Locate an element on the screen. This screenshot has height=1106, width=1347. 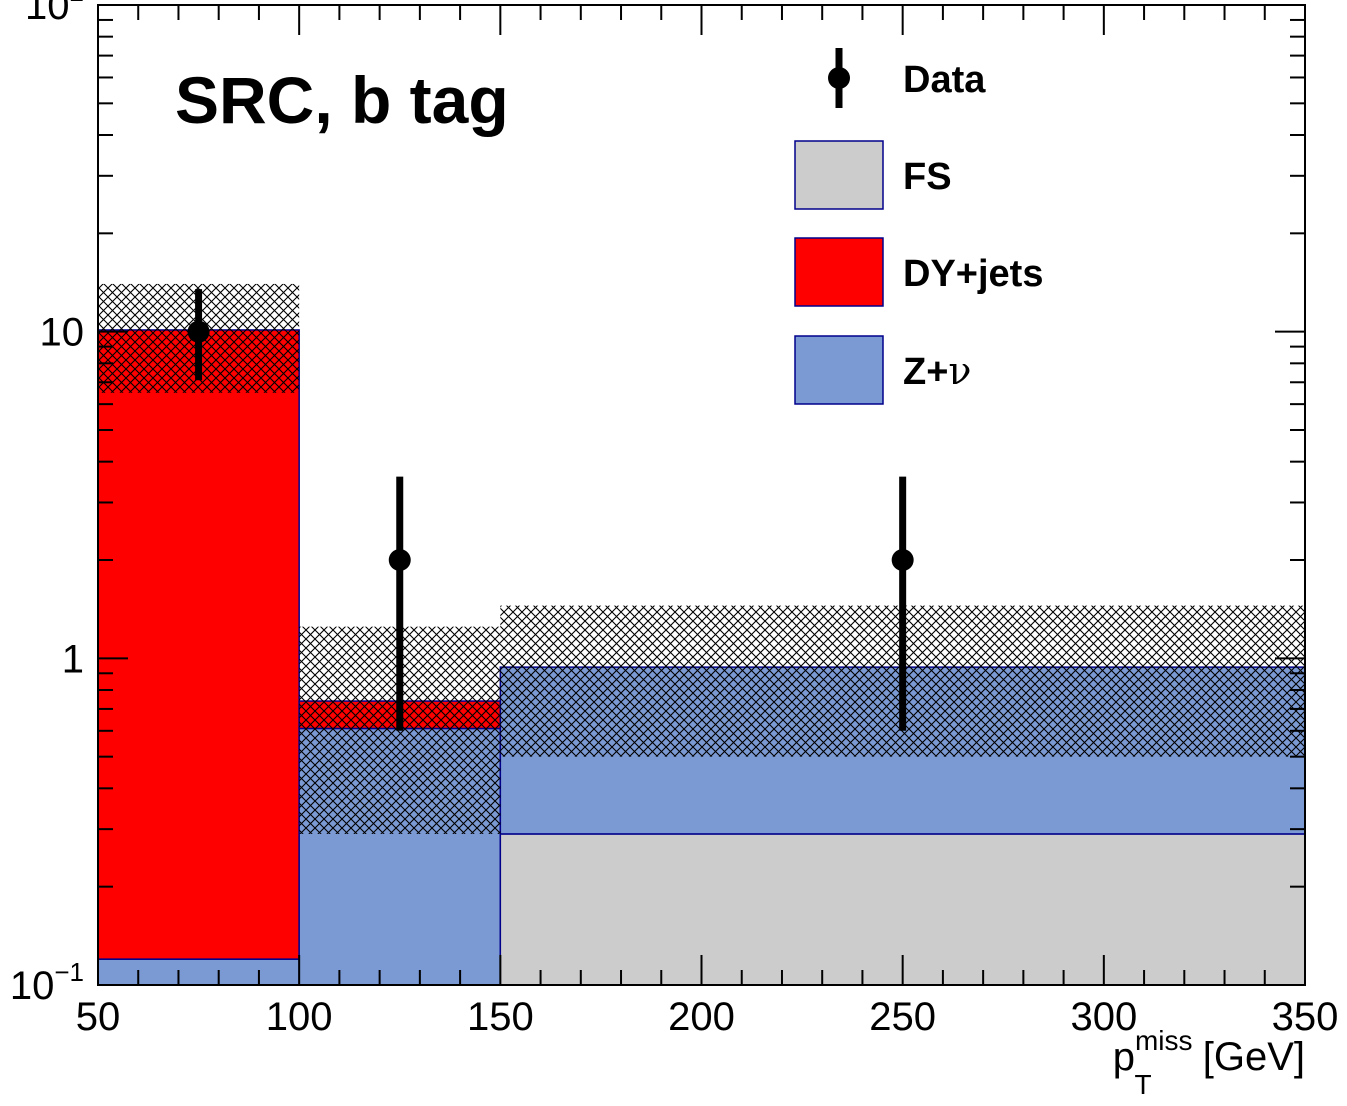
legend-marker-data is located at coordinates (839, 78).